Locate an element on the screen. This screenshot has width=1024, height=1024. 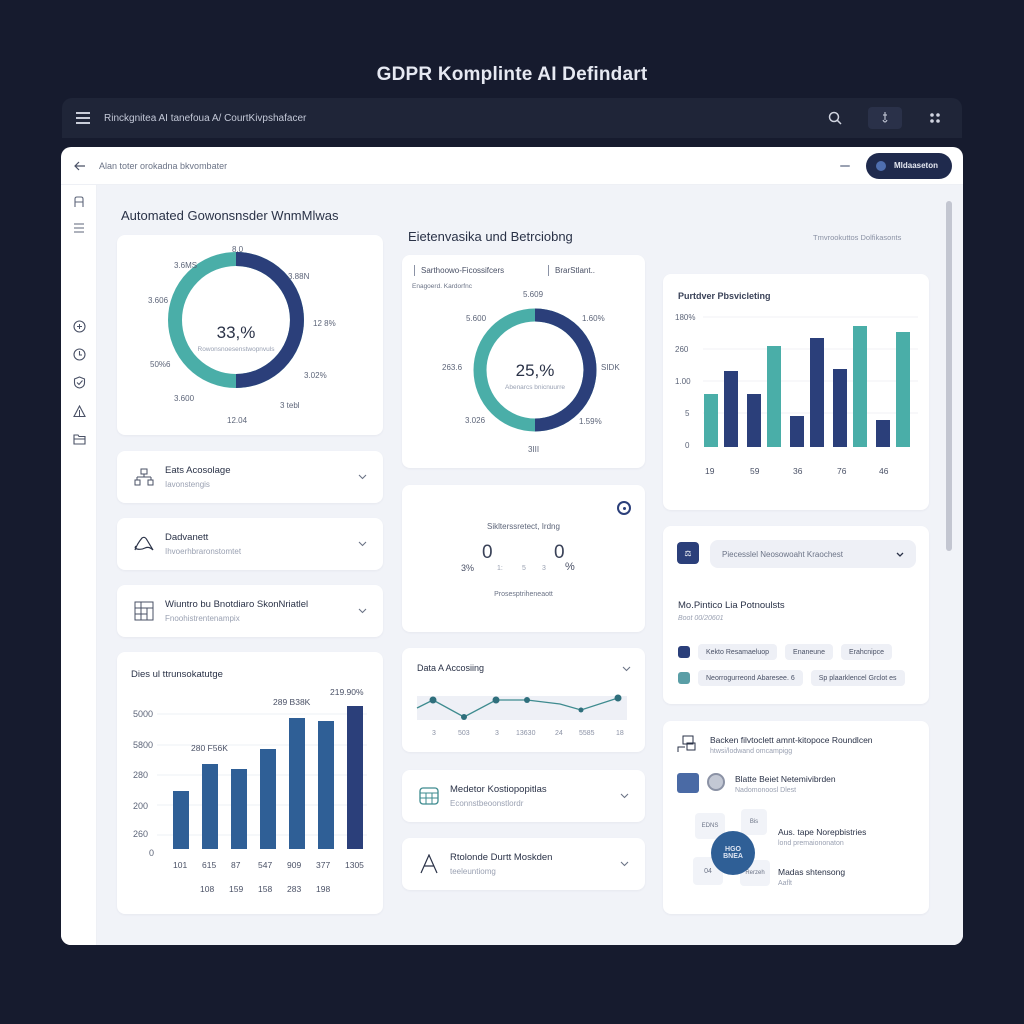
list-item: Dadvanett Ihvoerhbraronstomtet is located at coordinates (250, 544).